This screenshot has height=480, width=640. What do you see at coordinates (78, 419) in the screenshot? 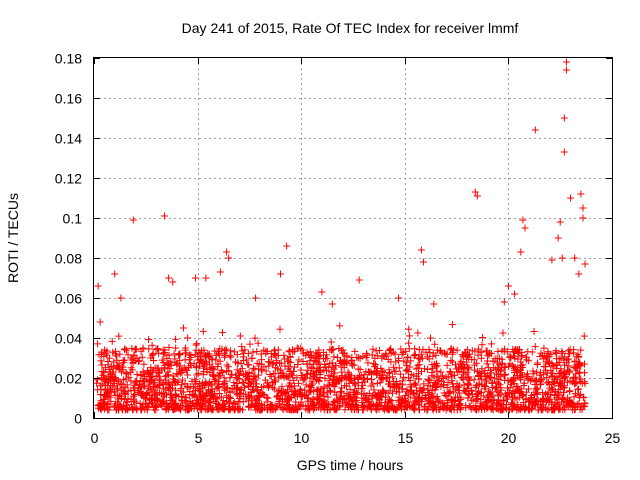
I see `y-tick-label: 0` at bounding box center [78, 419].